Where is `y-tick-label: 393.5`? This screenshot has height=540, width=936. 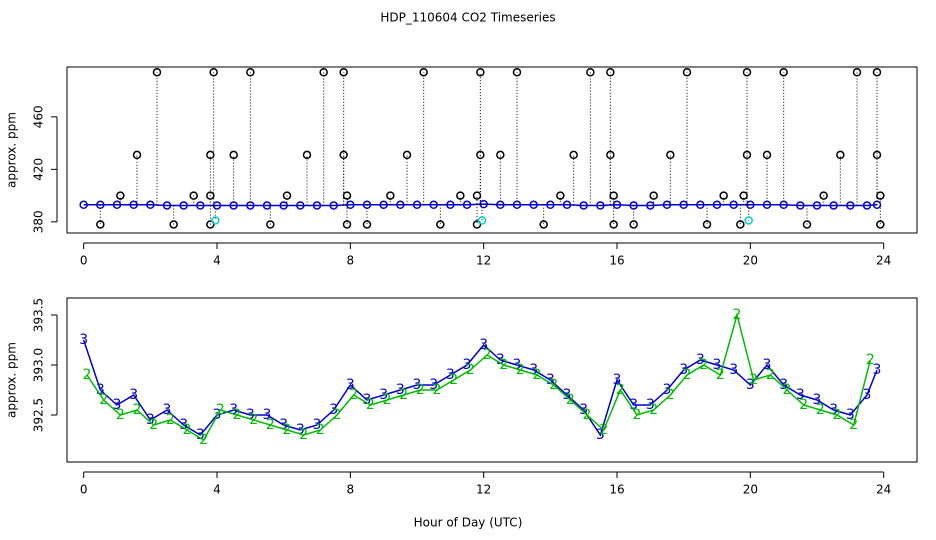
y-tick-label: 393.5 is located at coordinates (39, 315).